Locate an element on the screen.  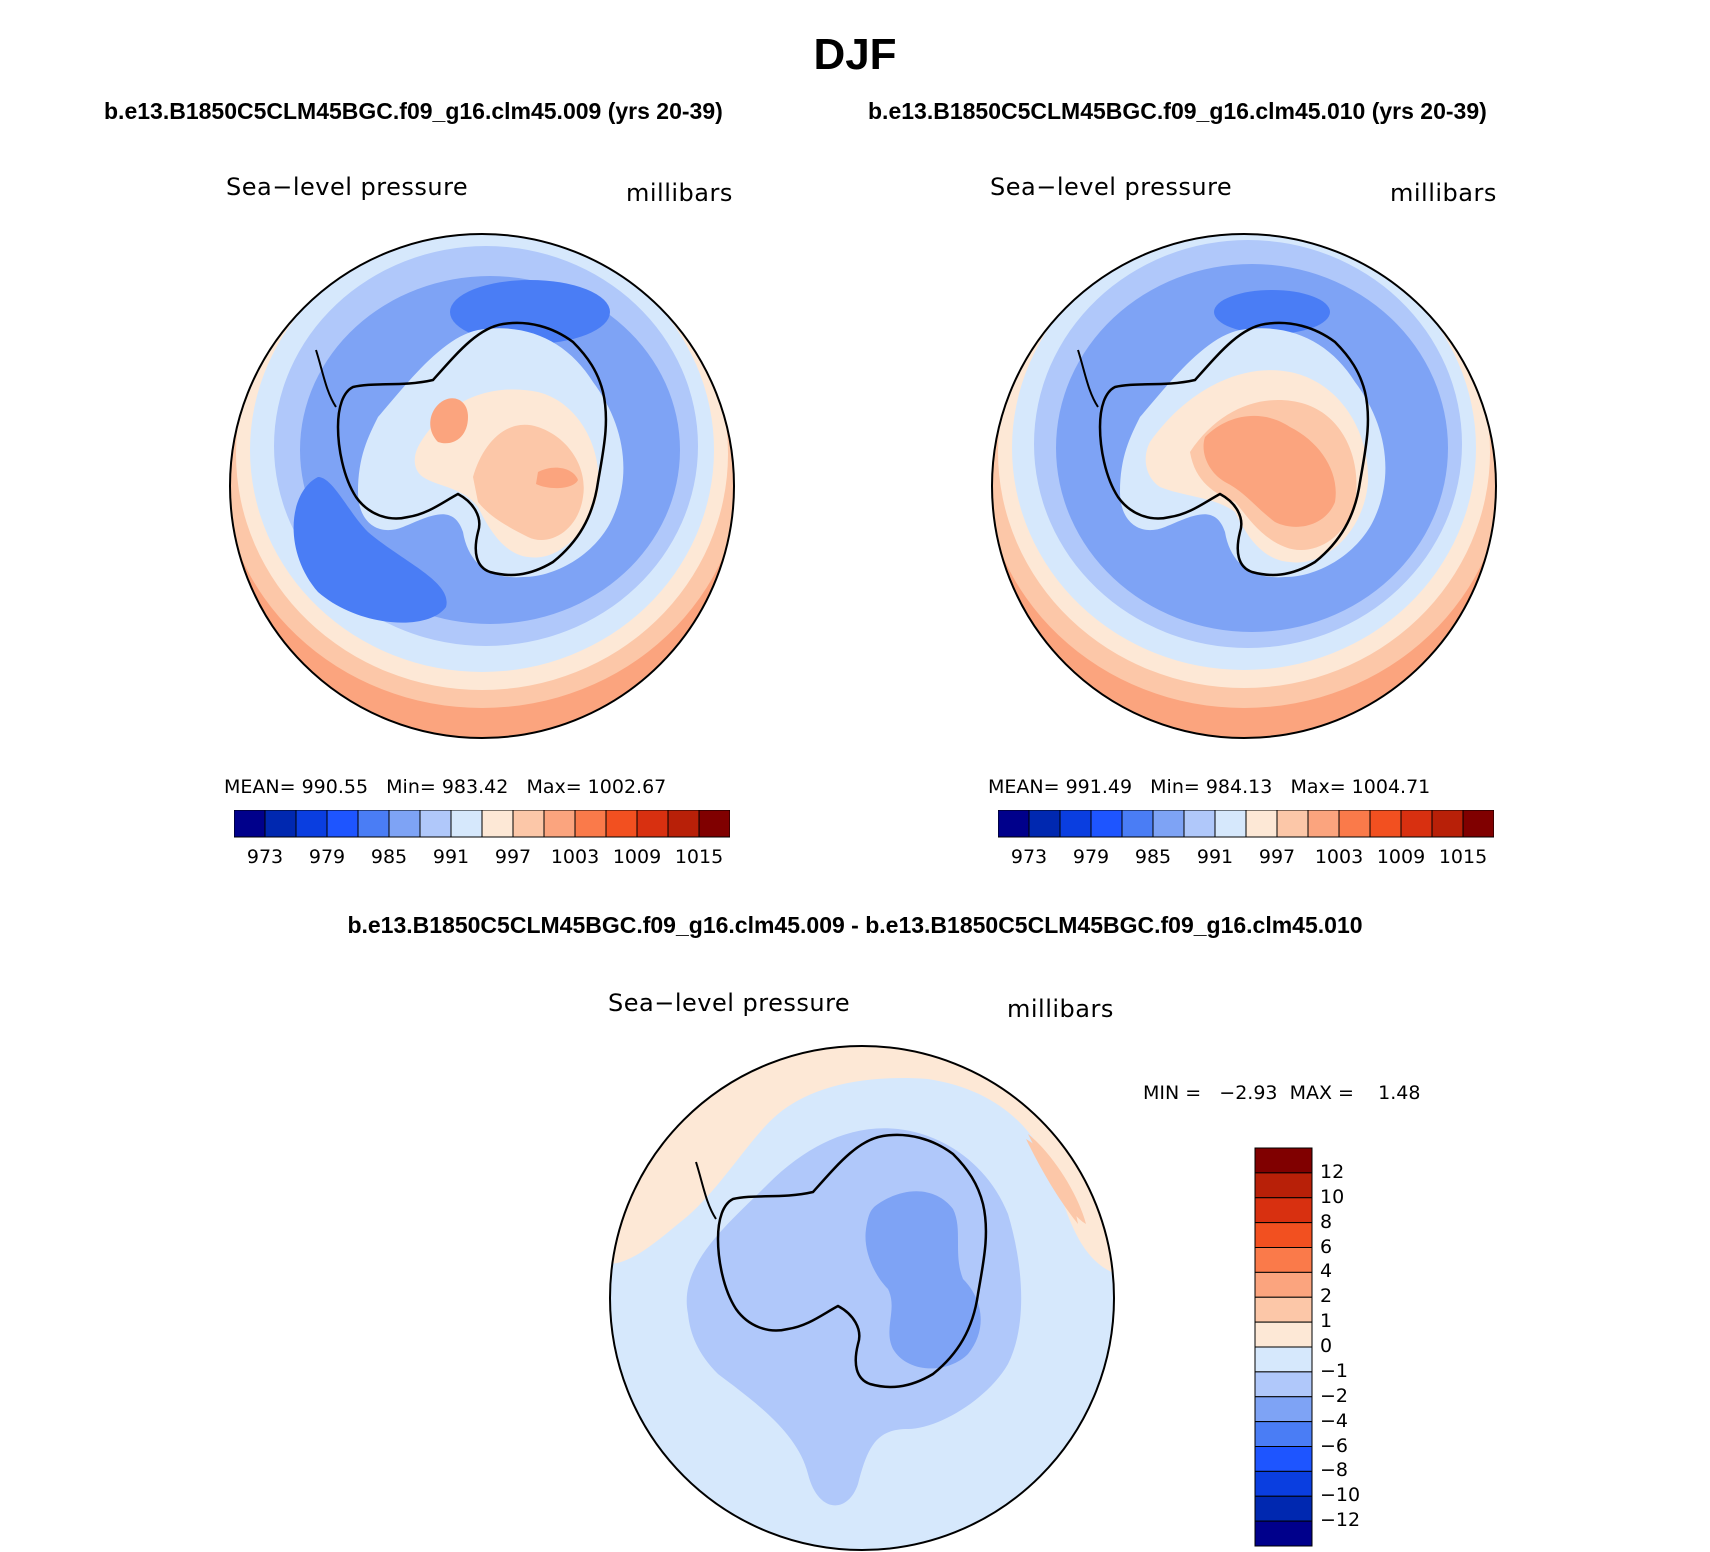
main-title: DJF is located at coordinates (855, 54).